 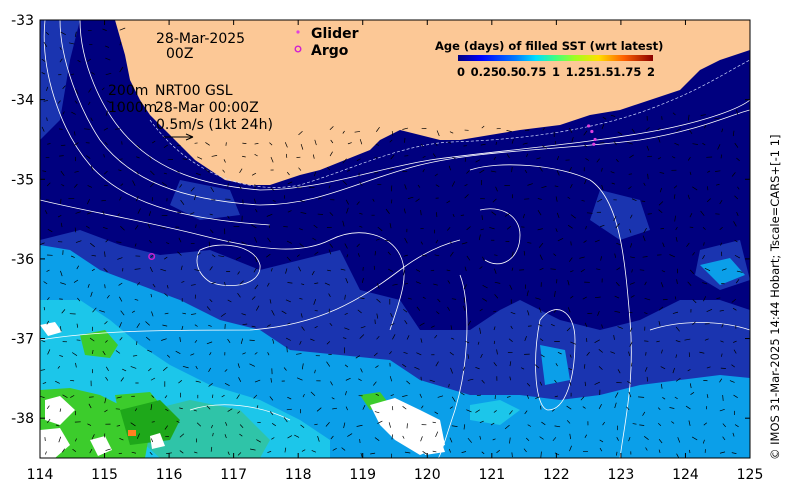 What do you see at coordinates (485, 72) in the screenshot?
I see `colorbar-tick-label: 0.25` at bounding box center [485, 72].